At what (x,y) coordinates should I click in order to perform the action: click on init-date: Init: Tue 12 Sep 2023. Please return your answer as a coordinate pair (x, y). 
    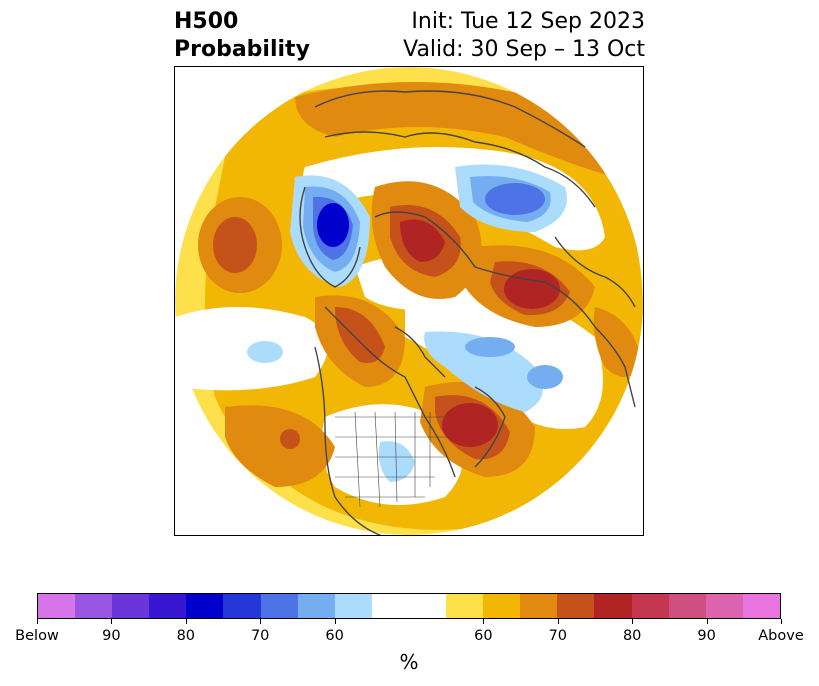
    Looking at the image, I should click on (528, 21).